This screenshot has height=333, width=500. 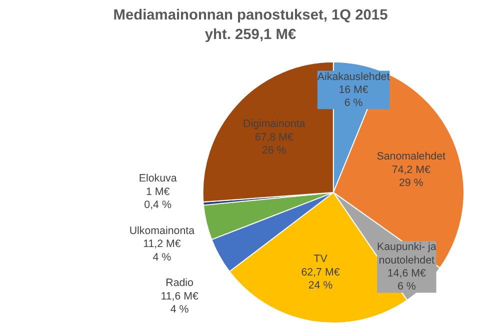 I want to click on data-label: 14,6 M€ 6 %, so click(x=406, y=280).